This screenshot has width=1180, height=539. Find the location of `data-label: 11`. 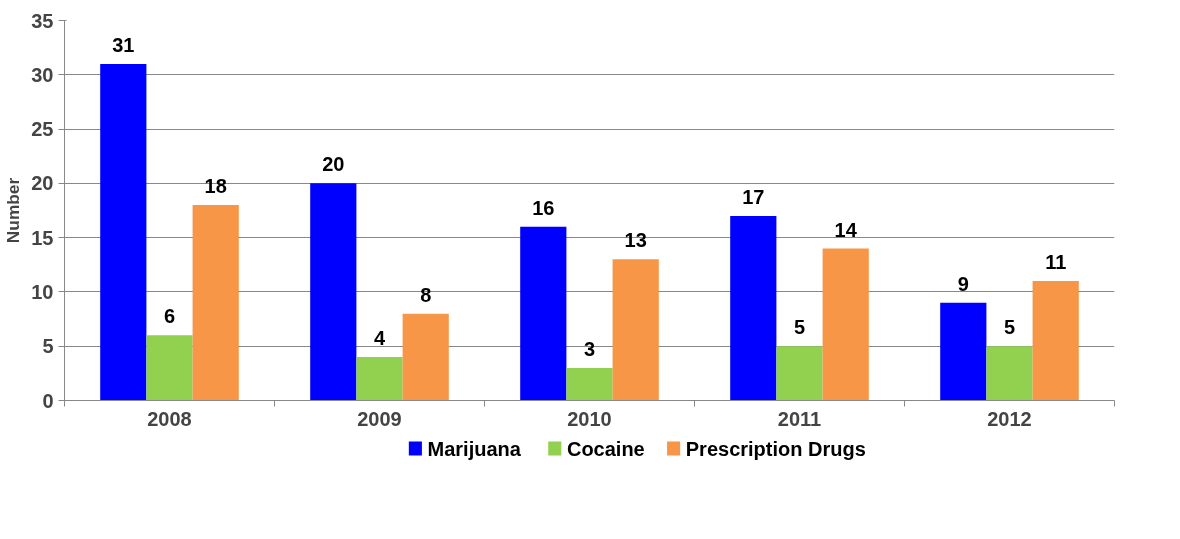

data-label: 11 is located at coordinates (1056, 262).